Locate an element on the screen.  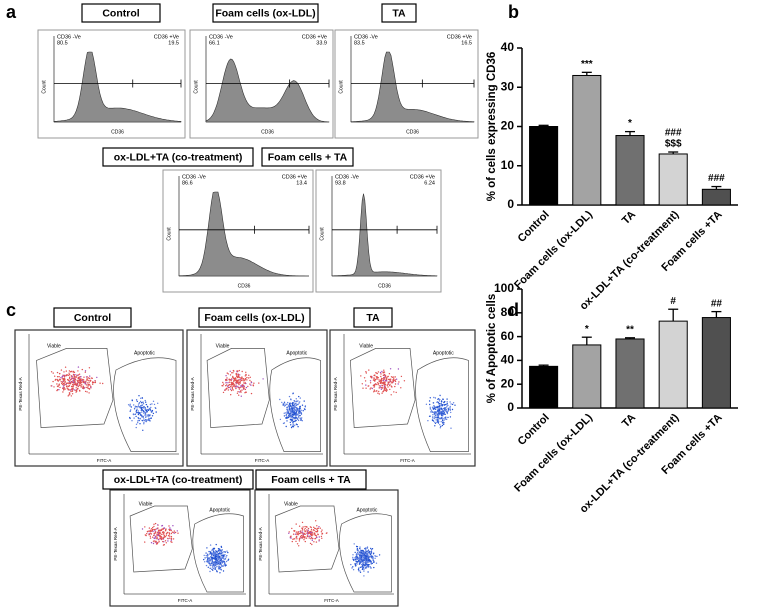
axis-title: PE-Texas Red-A is located at coordinates (335, 393).